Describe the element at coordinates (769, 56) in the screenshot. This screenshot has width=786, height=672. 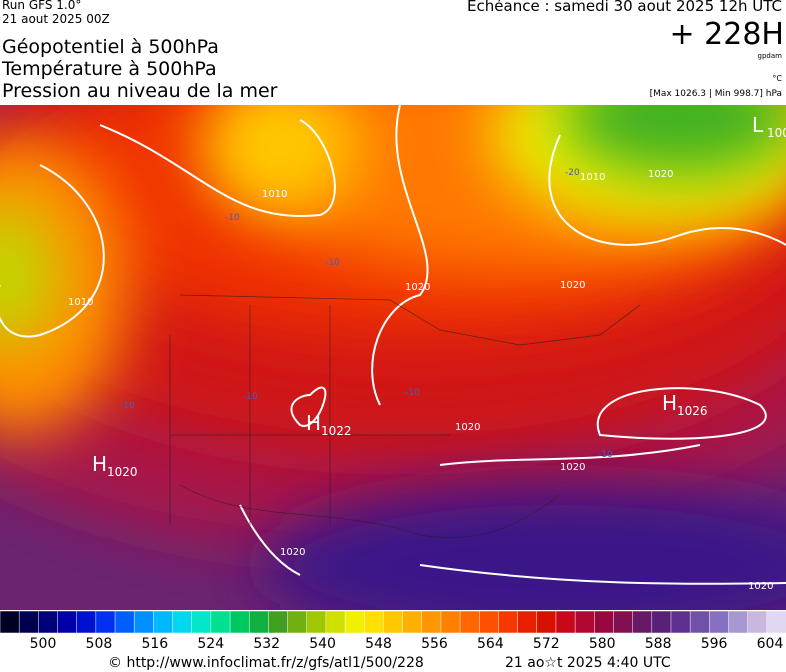
I see `unit: gpdam` at that location.